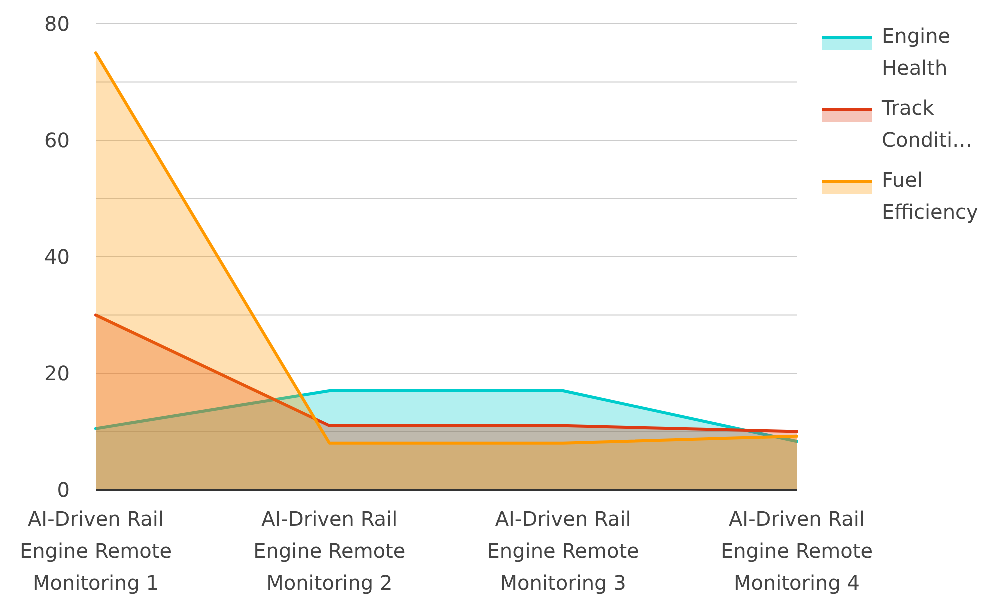 The height and width of the screenshot is (597, 994). What do you see at coordinates (57, 24) in the screenshot?
I see `y-tick-label: 80` at bounding box center [57, 24].